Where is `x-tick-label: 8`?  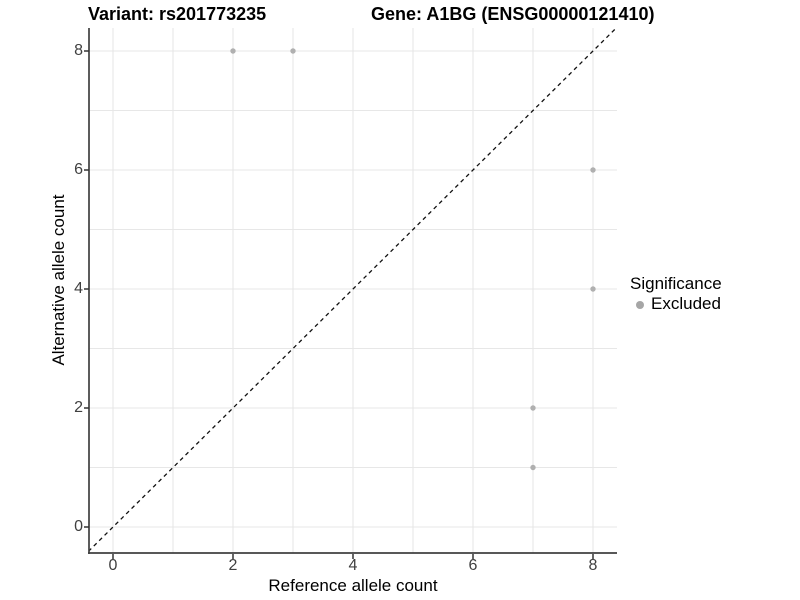
x-tick-label: 8 is located at coordinates (593, 565).